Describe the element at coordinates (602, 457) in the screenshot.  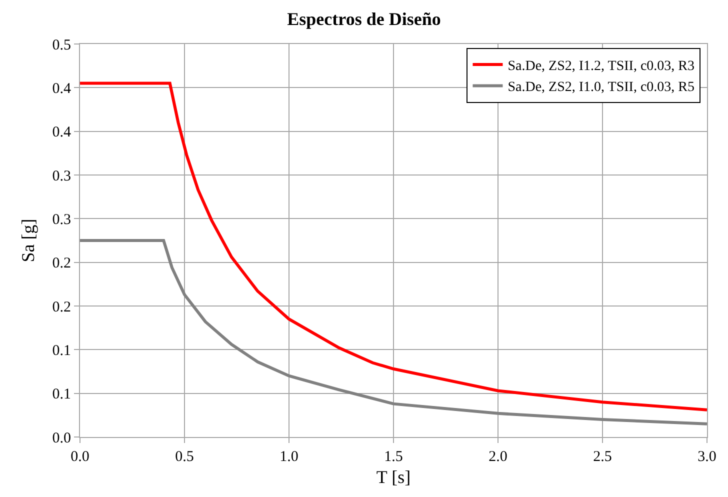
I see `x-tick-label: 2.5` at that location.